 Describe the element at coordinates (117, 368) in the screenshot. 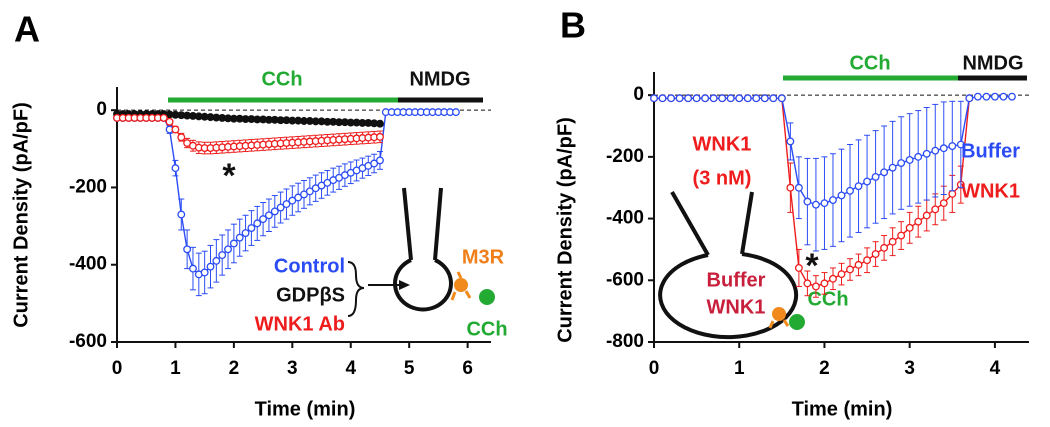

I see `x-tick-label: 0` at that location.